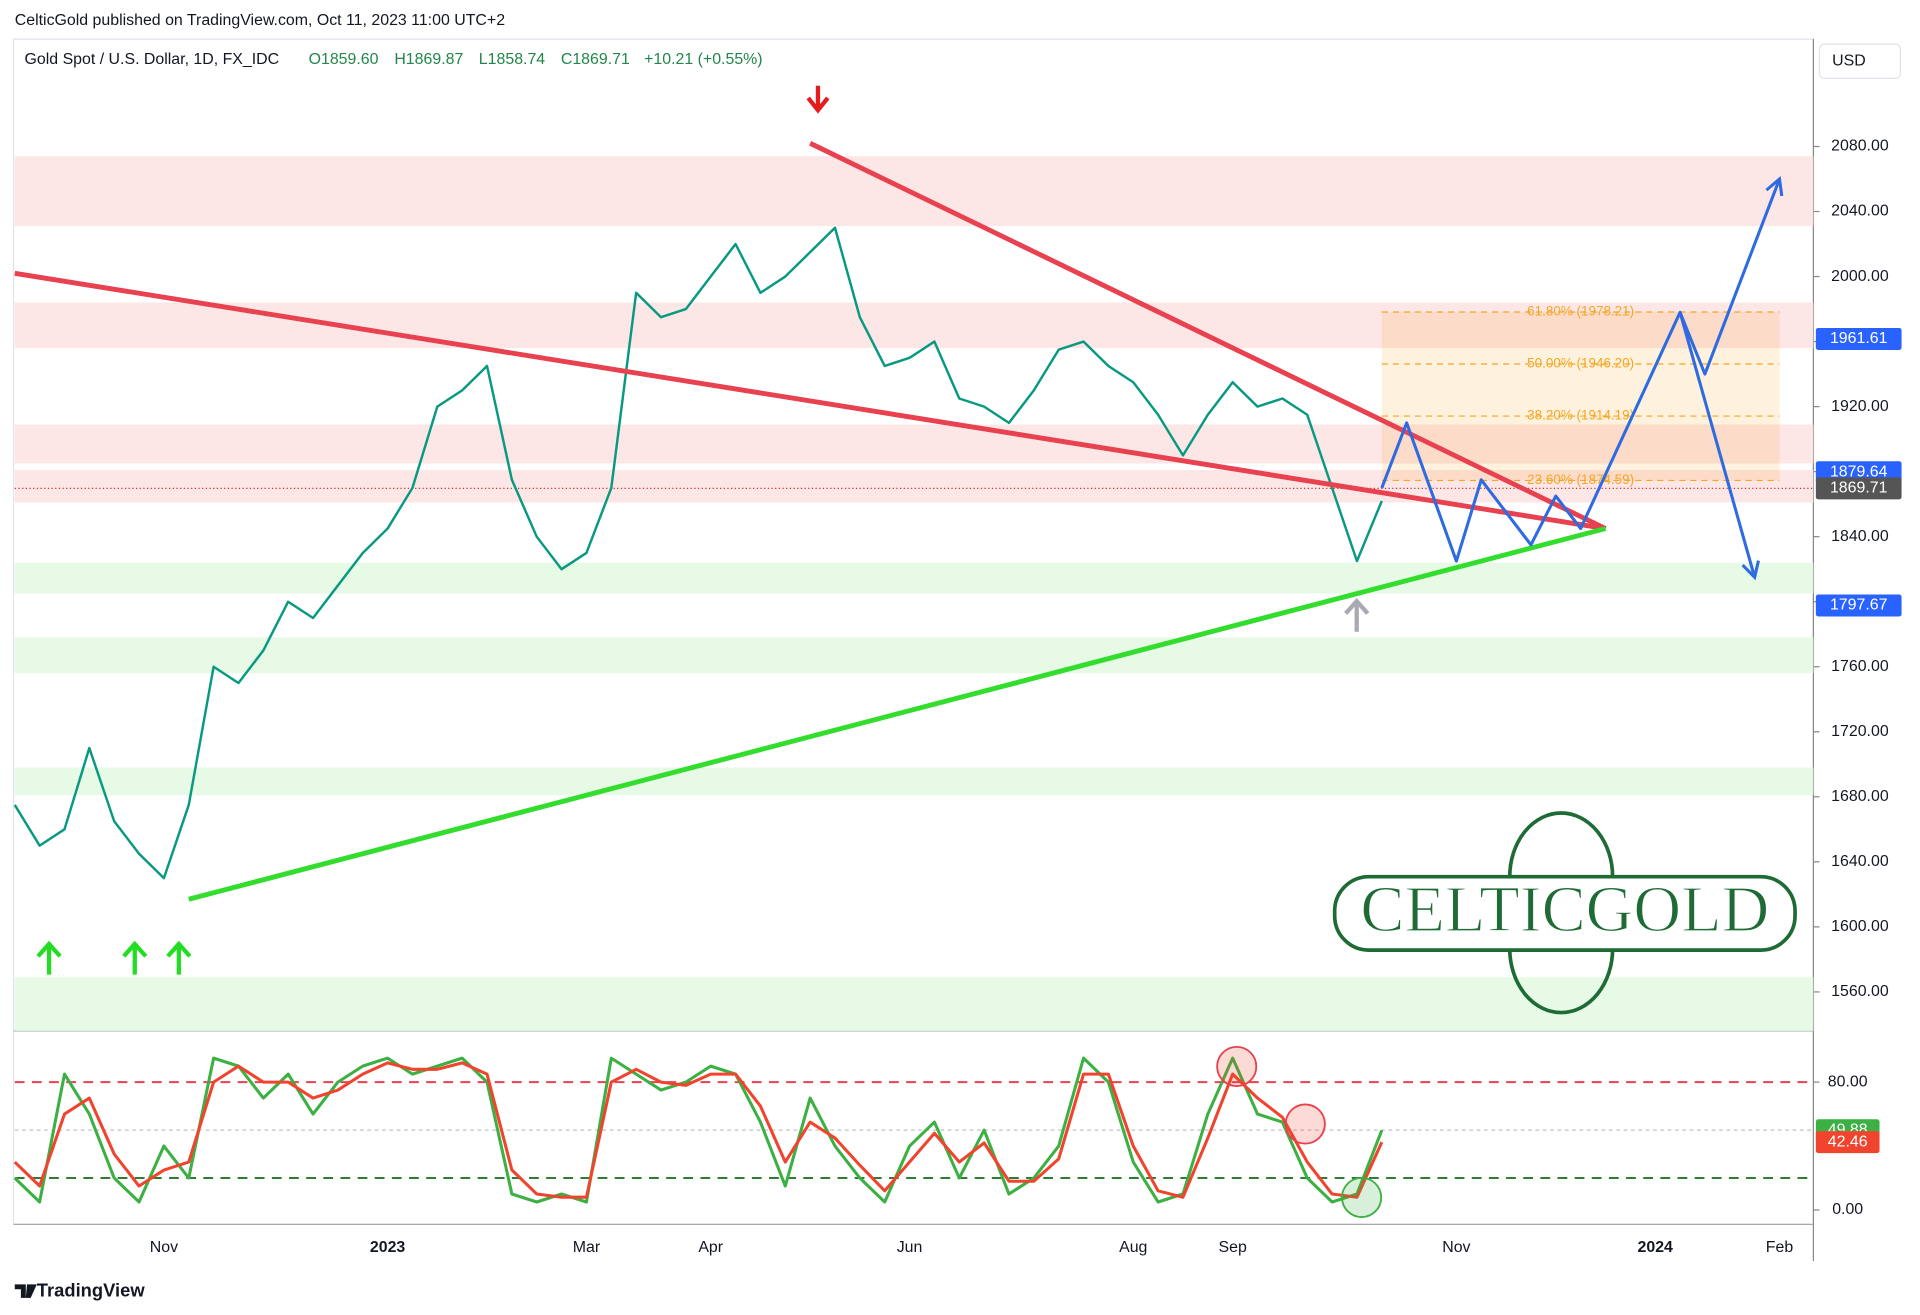 The image size is (1920, 1315). What do you see at coordinates (703, 59) in the screenshot?
I see `change: +10.21 (+0.55%)` at bounding box center [703, 59].